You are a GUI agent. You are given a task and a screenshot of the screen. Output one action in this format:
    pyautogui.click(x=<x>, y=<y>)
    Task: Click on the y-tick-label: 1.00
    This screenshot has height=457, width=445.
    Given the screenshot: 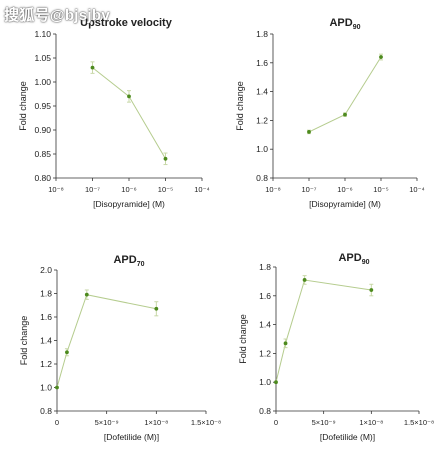 What is the action you would take?
    pyautogui.click(x=42, y=82)
    